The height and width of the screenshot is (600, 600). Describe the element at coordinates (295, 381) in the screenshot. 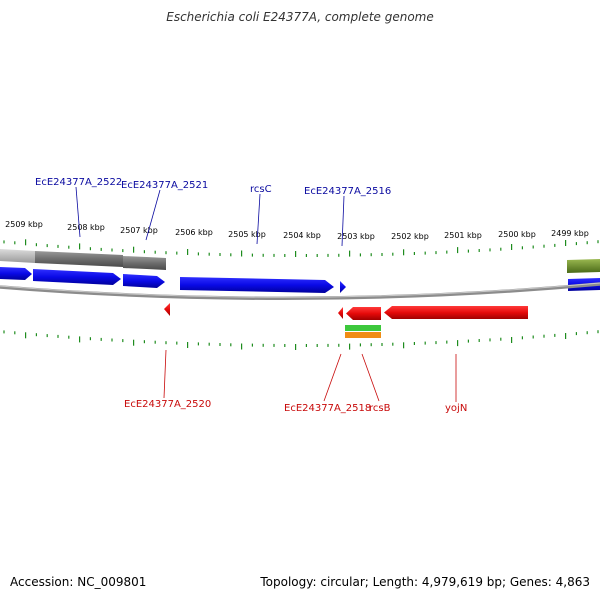

I see `reverse-gene-labels: EcE24377A_2520 EcE24377A_2518 rcsB yojN` at that location.